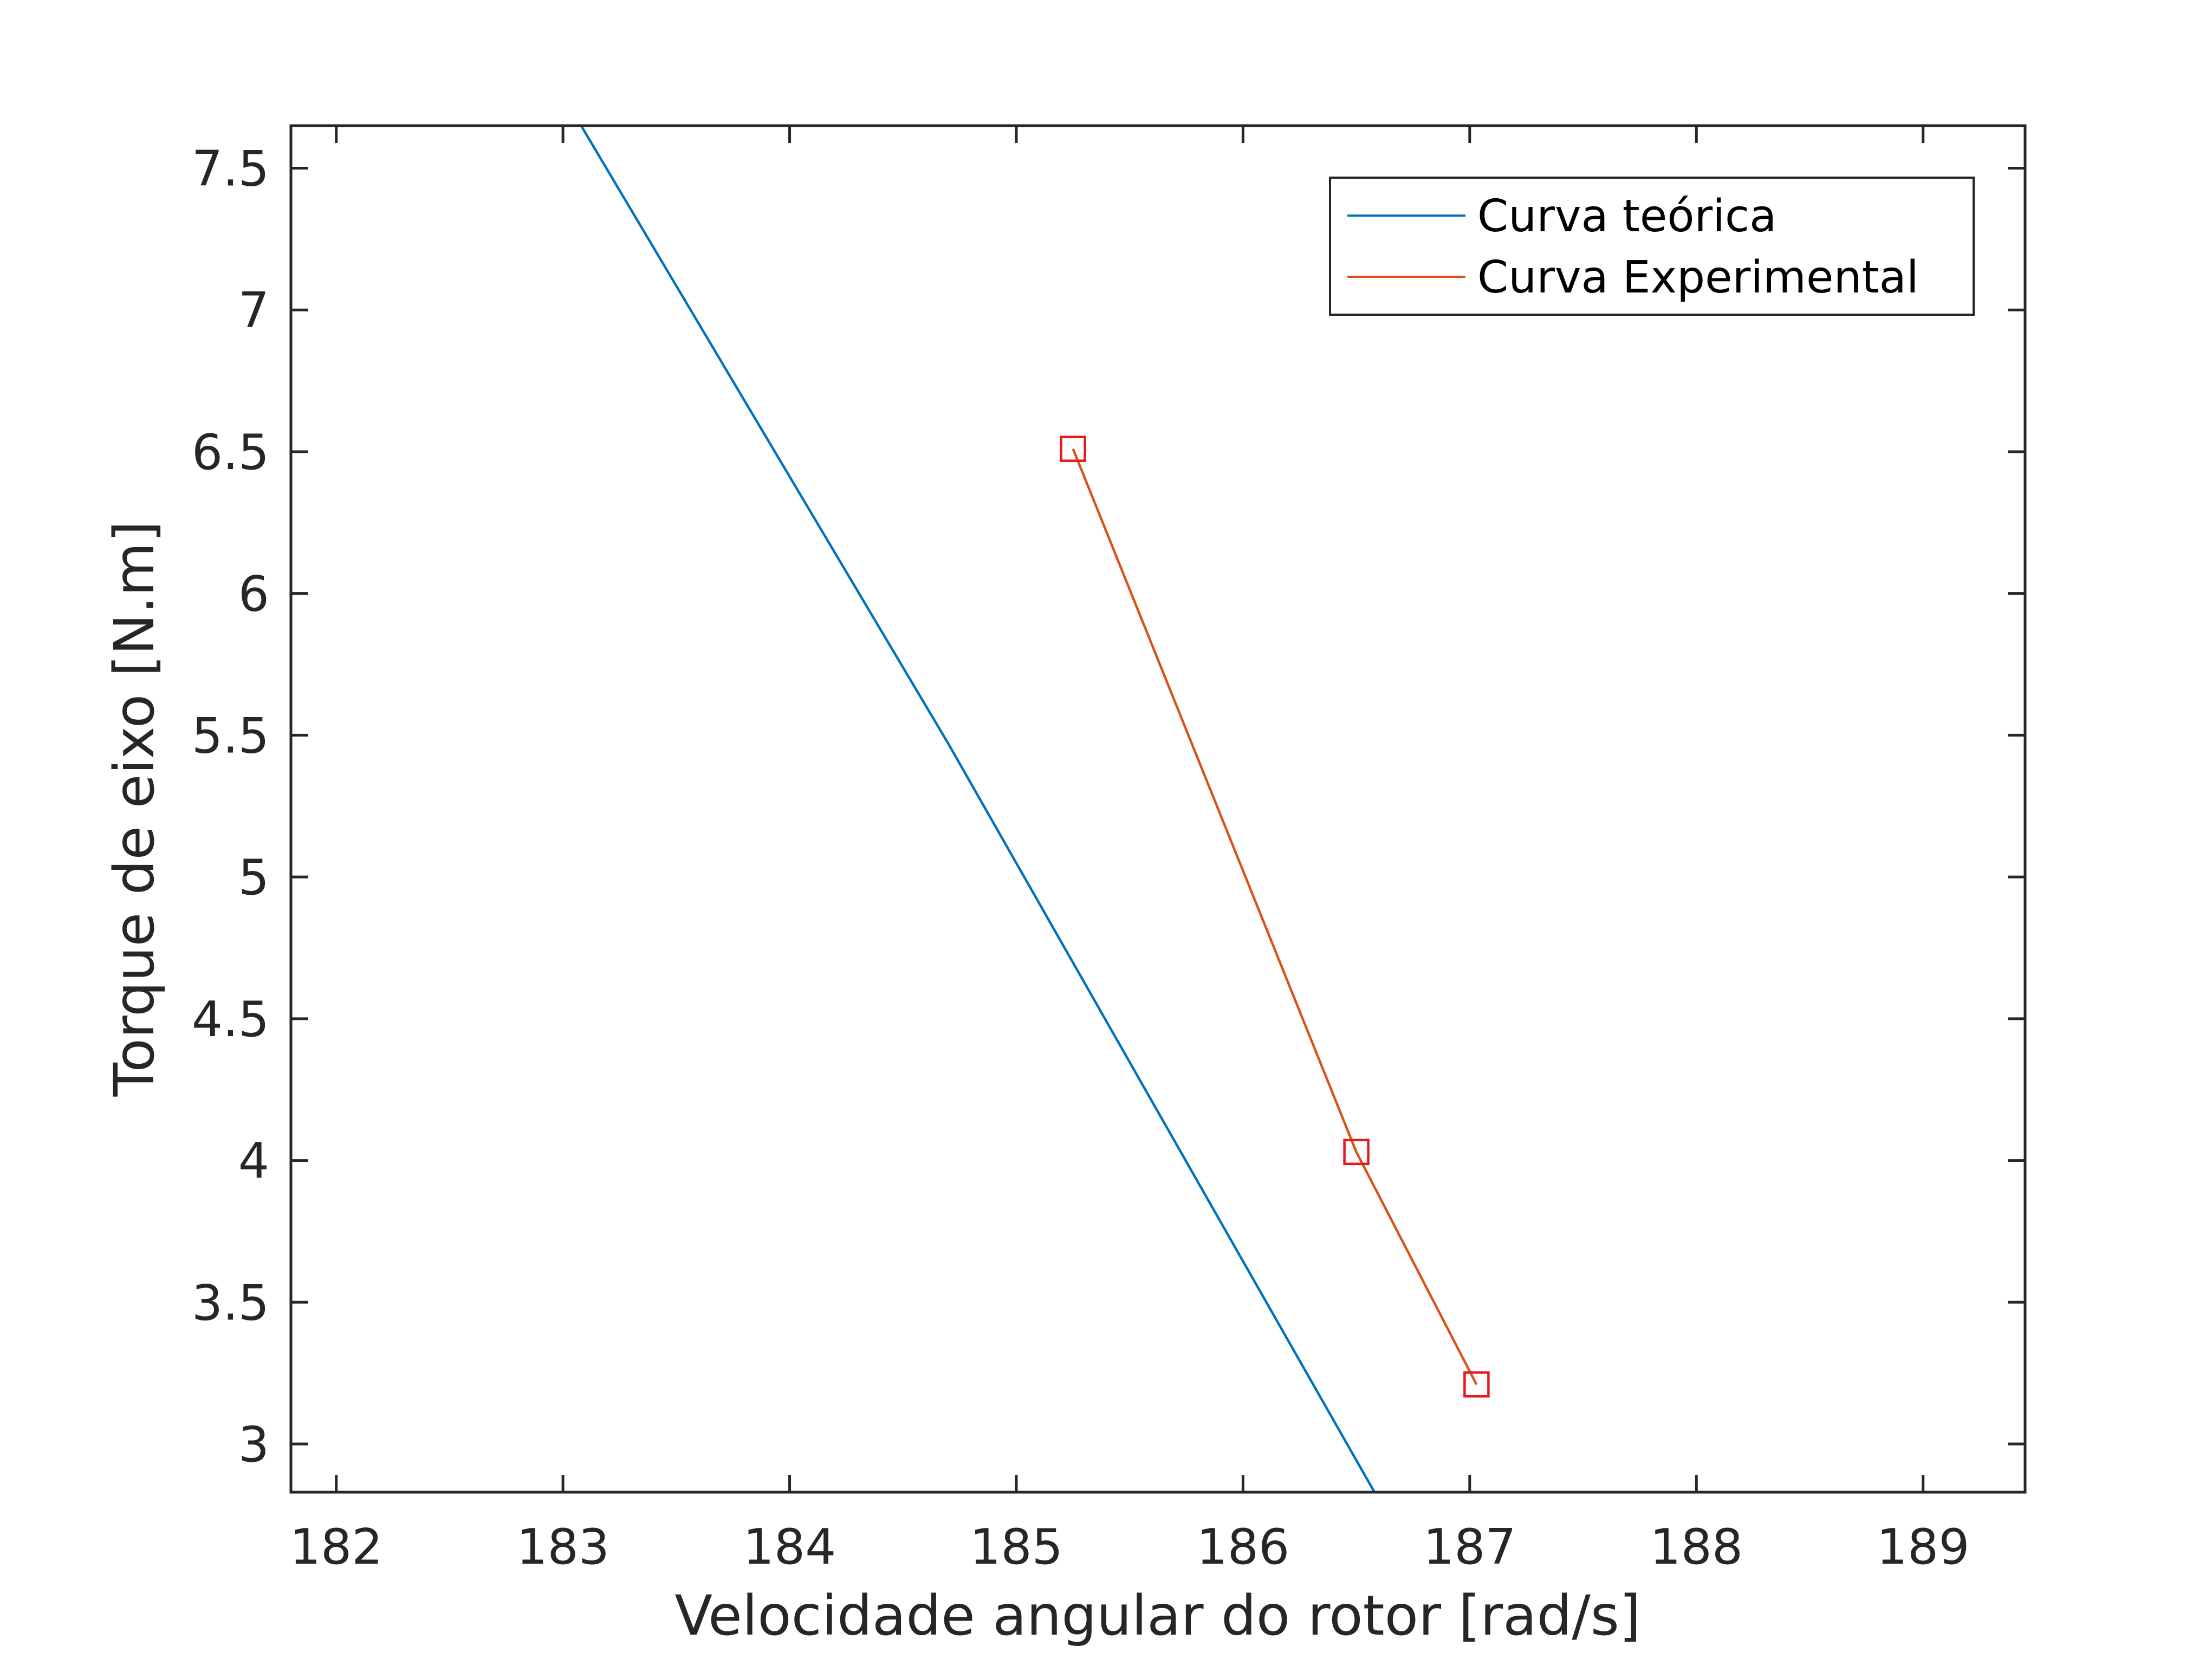  Describe the element at coordinates (1016, 1548) in the screenshot. I see `x-tick-label: 185` at that location.